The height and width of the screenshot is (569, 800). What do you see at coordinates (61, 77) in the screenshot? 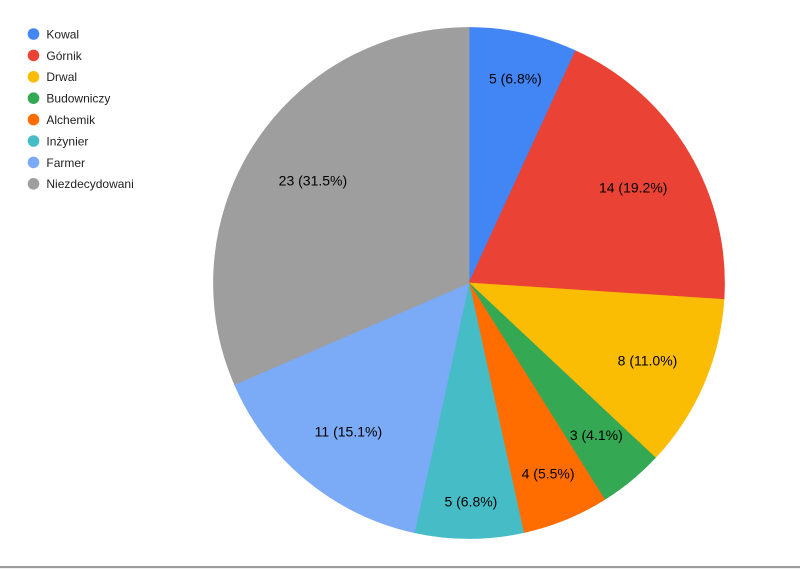
I see `svg-text: Drwal` at bounding box center [61, 77].